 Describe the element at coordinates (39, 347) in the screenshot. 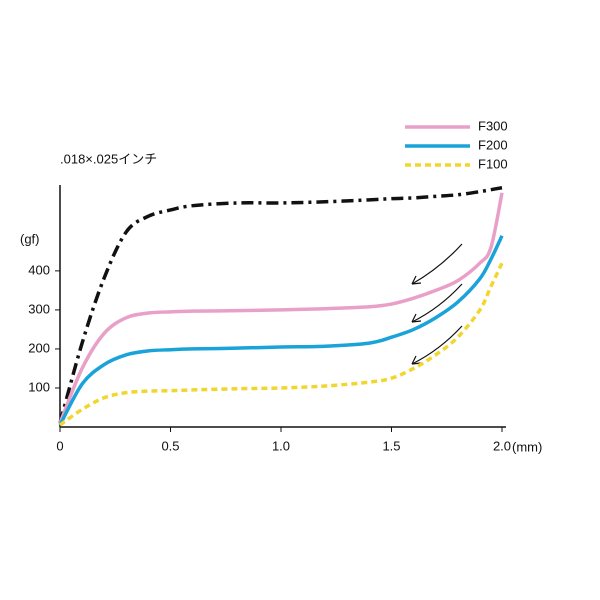

I see `y-tick-label: 200` at that location.